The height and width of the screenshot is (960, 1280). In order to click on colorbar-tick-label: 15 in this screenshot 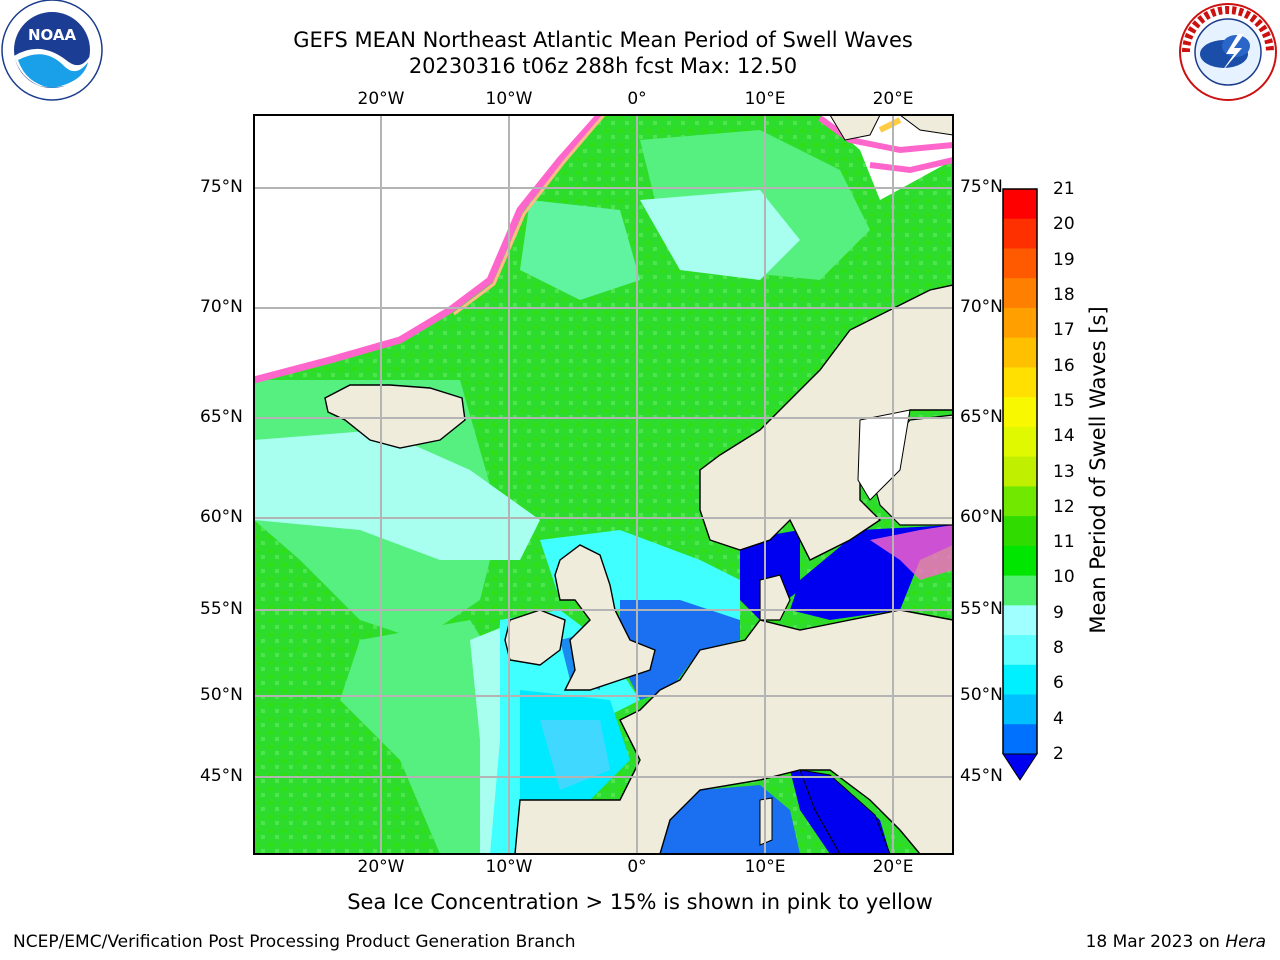, I will do `click(1064, 400)`.